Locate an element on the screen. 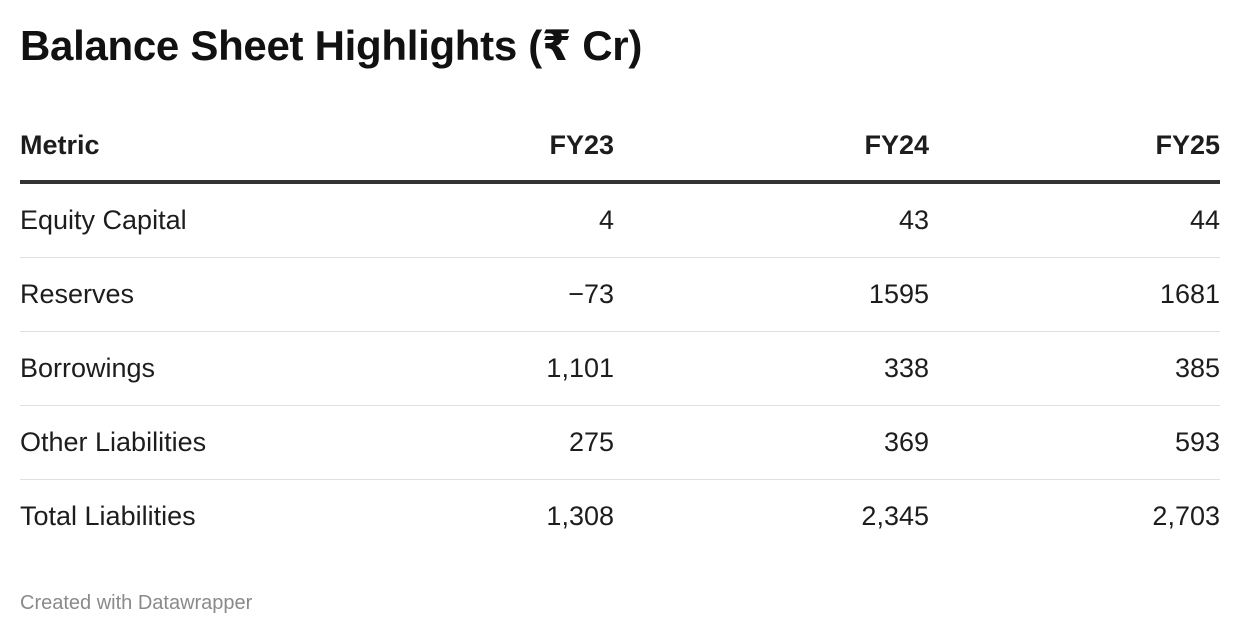 The width and height of the screenshot is (1240, 638). cell-fy25: 2,703 is located at coordinates (1186, 516).